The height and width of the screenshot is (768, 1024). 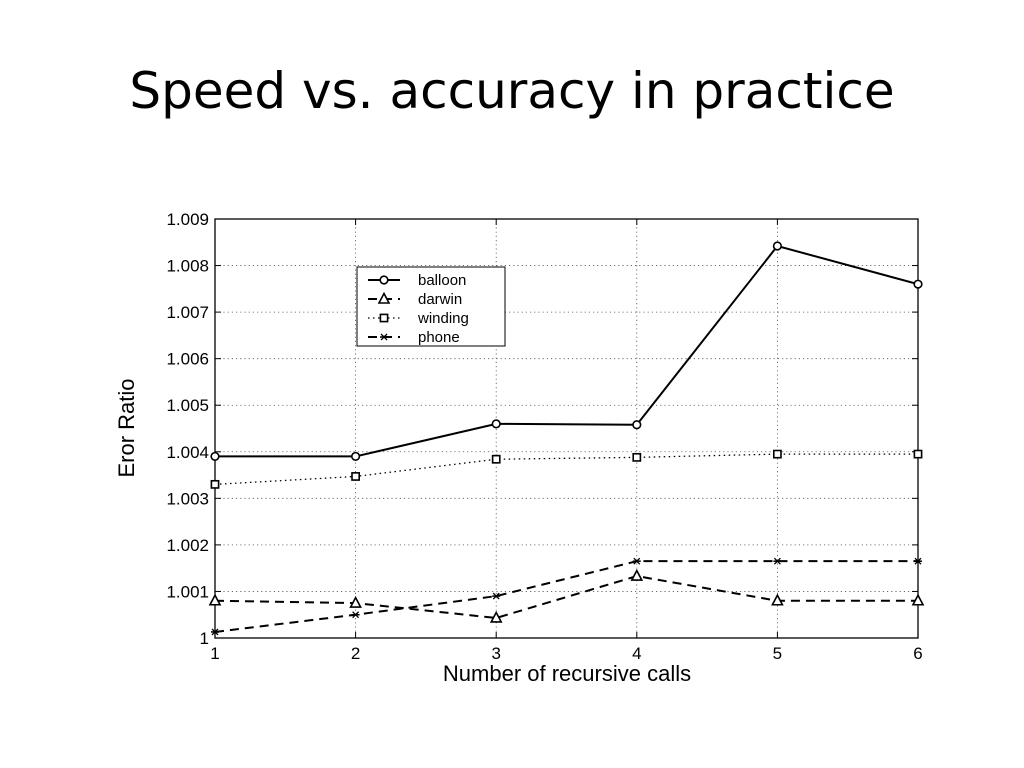 I want to click on x-tick-label: 6, so click(x=917, y=653).